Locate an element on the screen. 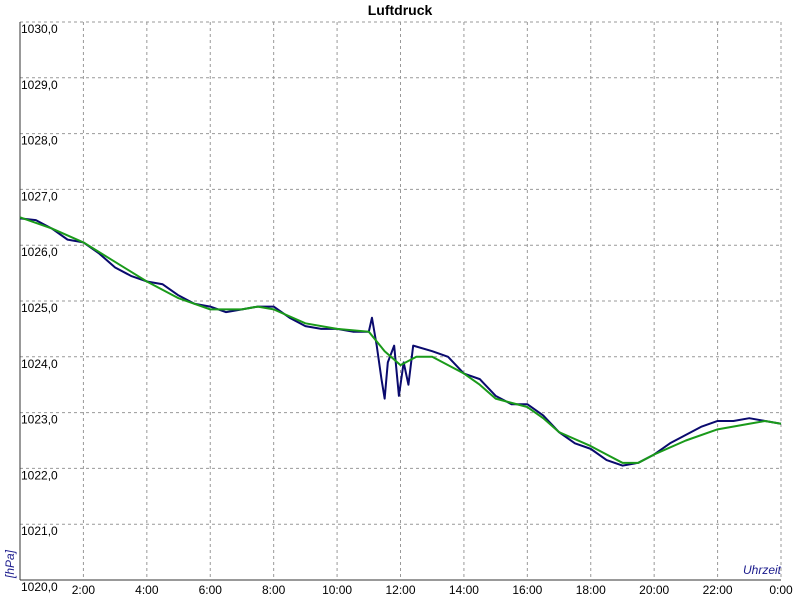 Image resolution: width=800 pixels, height=600 pixels. x-axis-label: Uhrzeit is located at coordinates (762, 570).